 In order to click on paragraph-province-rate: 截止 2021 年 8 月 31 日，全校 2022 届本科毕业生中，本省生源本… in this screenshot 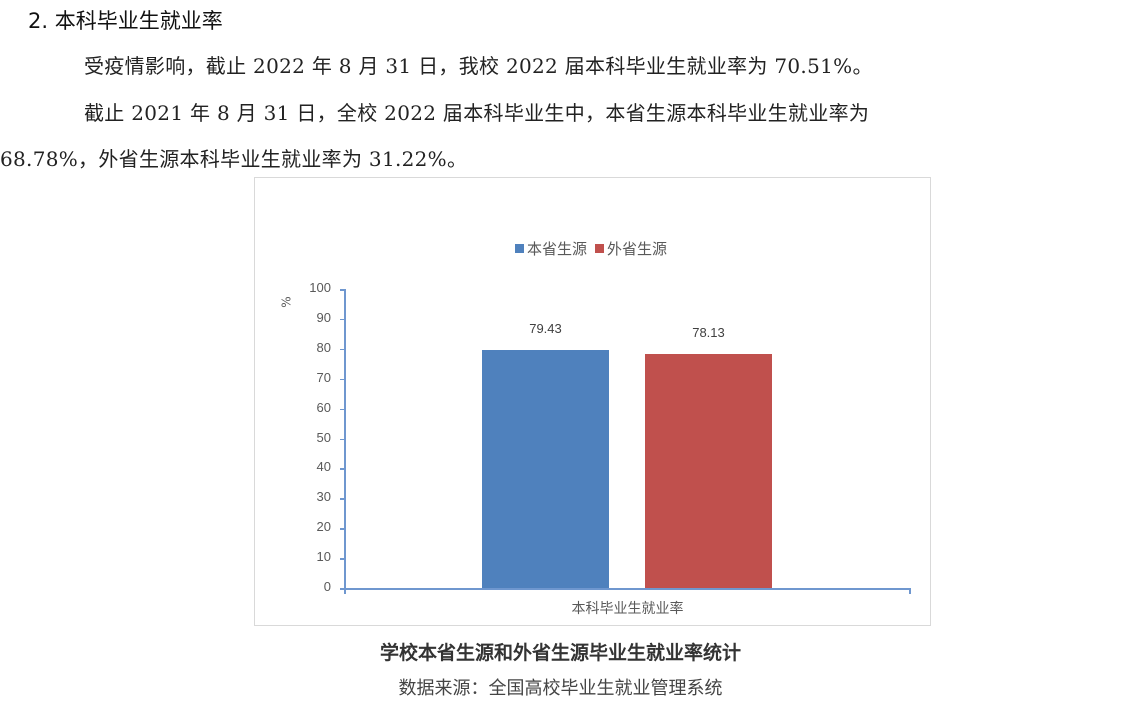, I will do `click(477, 113)`.